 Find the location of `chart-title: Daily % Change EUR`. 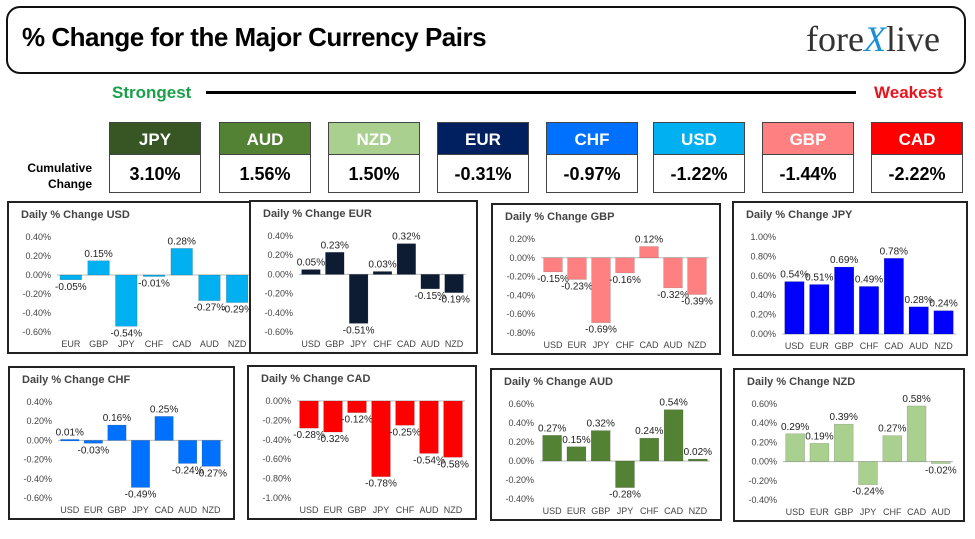

chart-title: Daily % Change EUR is located at coordinates (317, 214).